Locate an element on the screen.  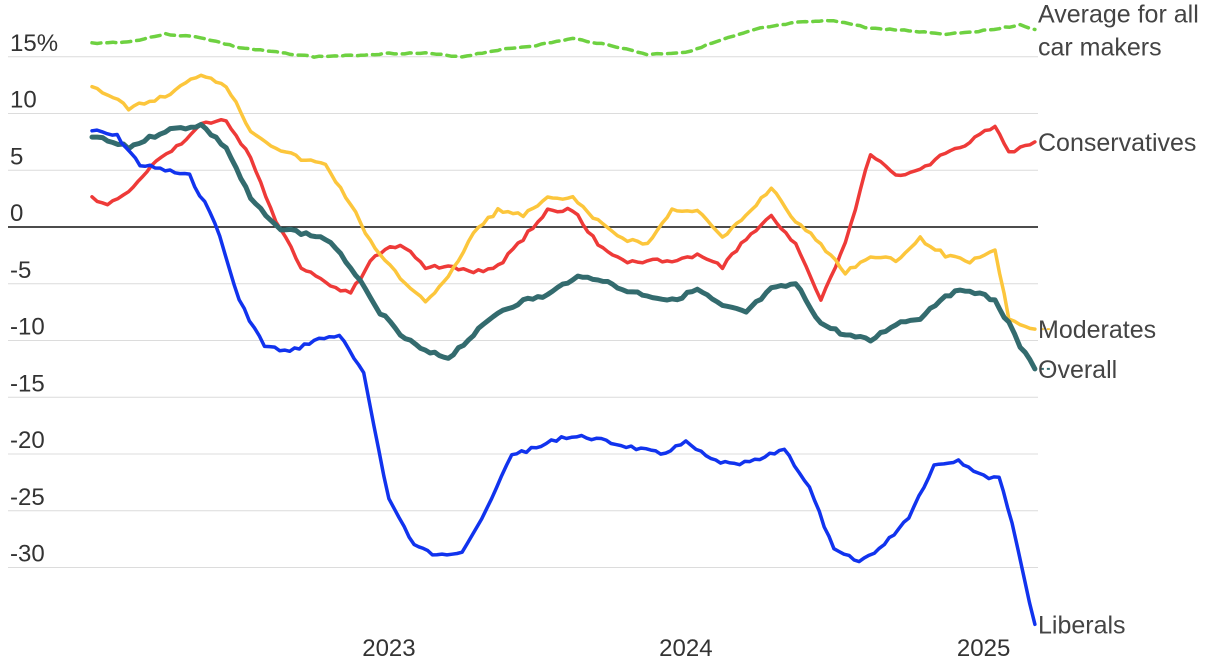
x-tick-label: 2024 is located at coordinates (685, 648).